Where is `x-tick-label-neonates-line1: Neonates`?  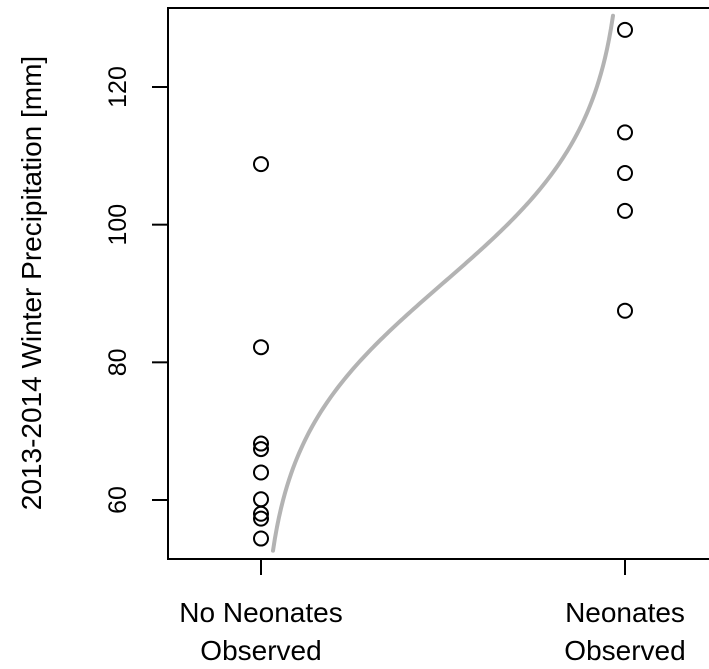 x-tick-label-neonates-line1: Neonates is located at coordinates (625, 612).